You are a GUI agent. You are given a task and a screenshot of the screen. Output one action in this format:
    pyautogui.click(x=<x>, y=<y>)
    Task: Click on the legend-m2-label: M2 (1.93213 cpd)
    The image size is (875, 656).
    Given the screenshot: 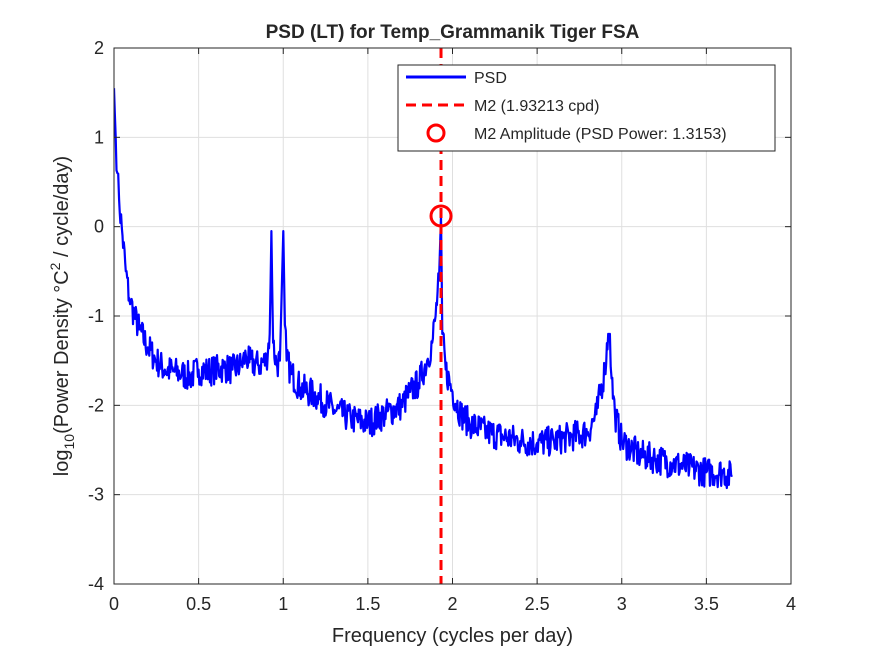 What is the action you would take?
    pyautogui.click(x=536, y=106)
    